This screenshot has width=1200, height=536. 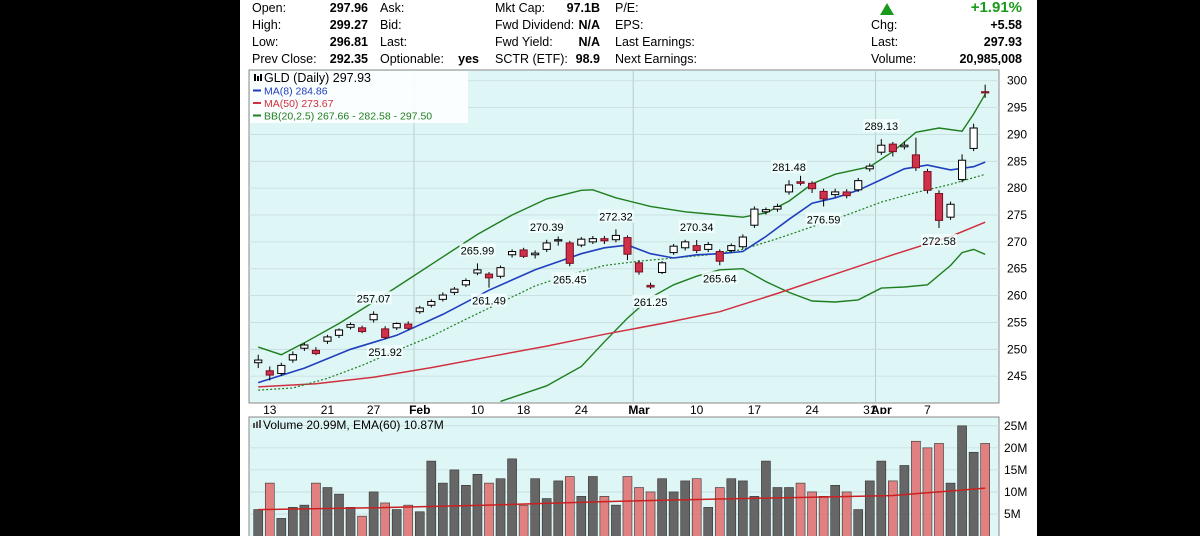 What do you see at coordinates (524, 408) in the screenshot?
I see `date-tick-label: 18` at bounding box center [524, 408].